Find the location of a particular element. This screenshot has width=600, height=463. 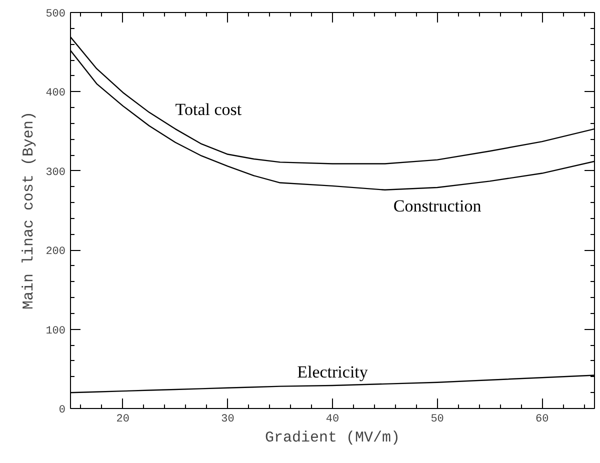

y-tick-label: 200 is located at coordinates (56, 252).